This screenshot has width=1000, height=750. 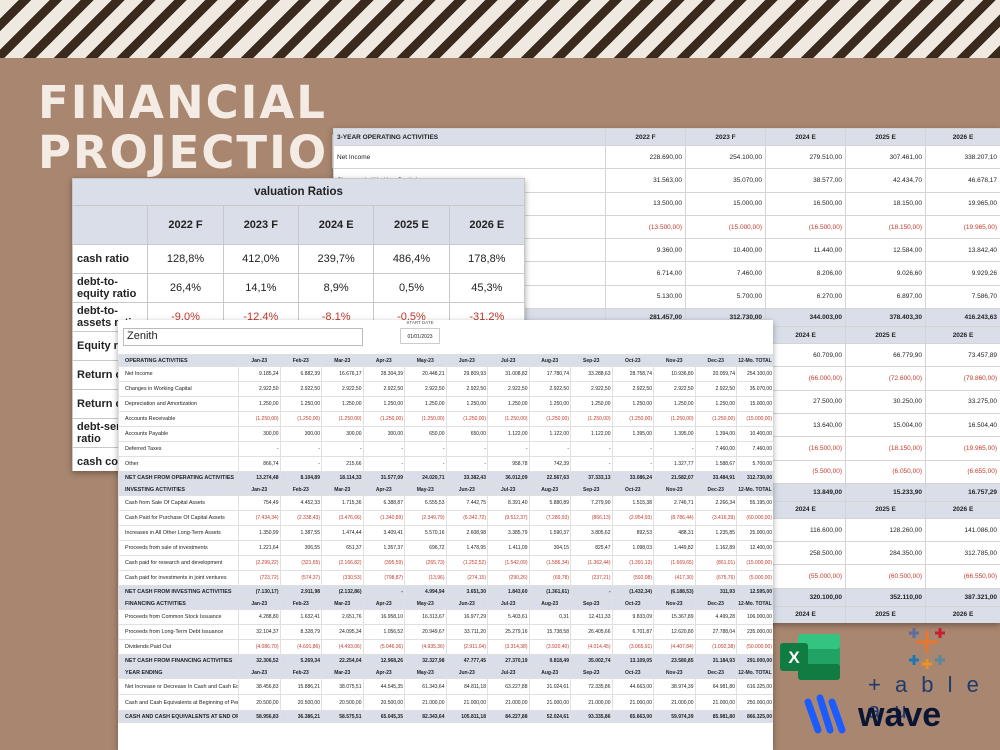 I want to click on value-cell: 38.456,83, so click(x=259, y=686).